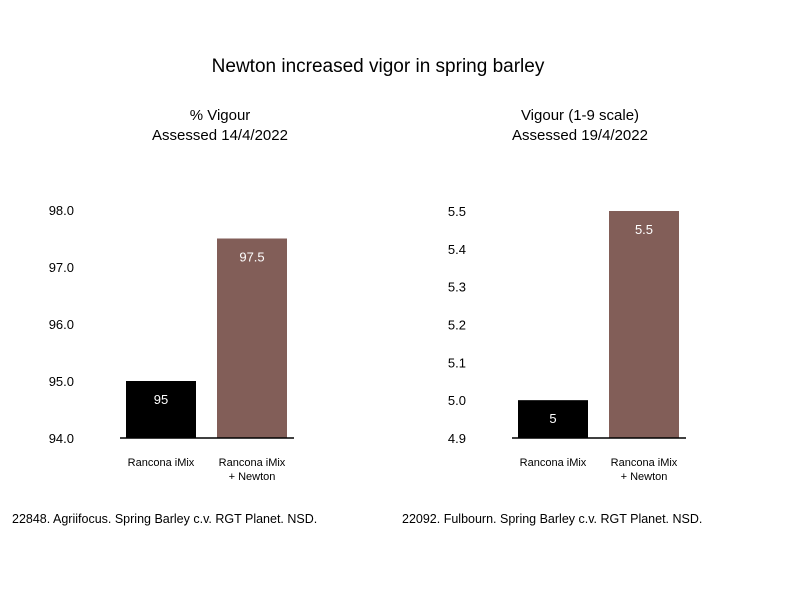 The height and width of the screenshot is (600, 800). What do you see at coordinates (252, 470) in the screenshot?
I see `chart-1-category-label: Rancona iMix + Newton` at bounding box center [252, 470].